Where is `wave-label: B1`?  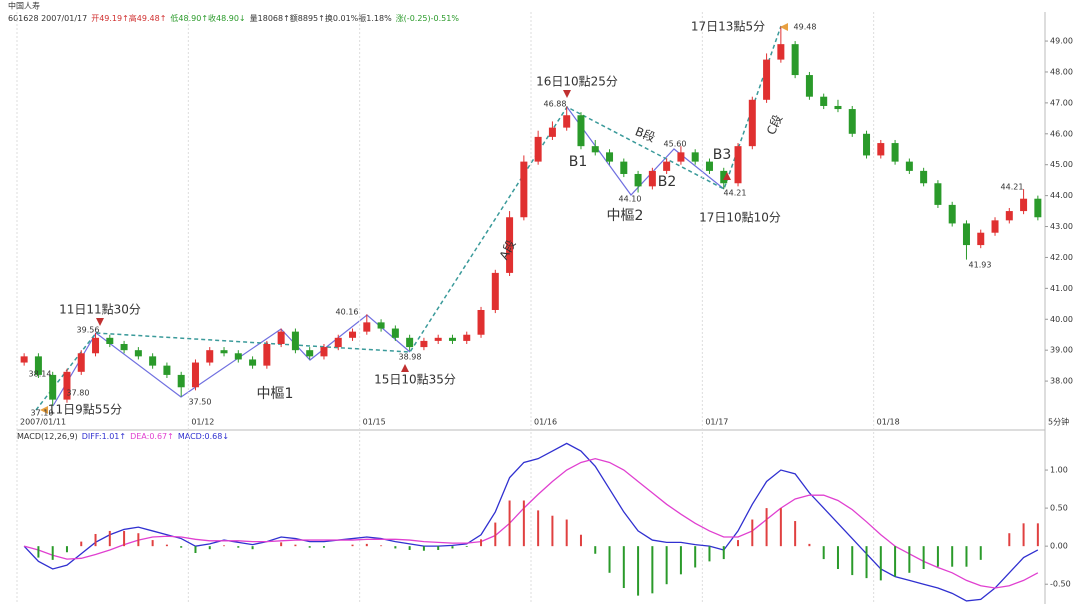 wave-label: B1 is located at coordinates (578, 162).